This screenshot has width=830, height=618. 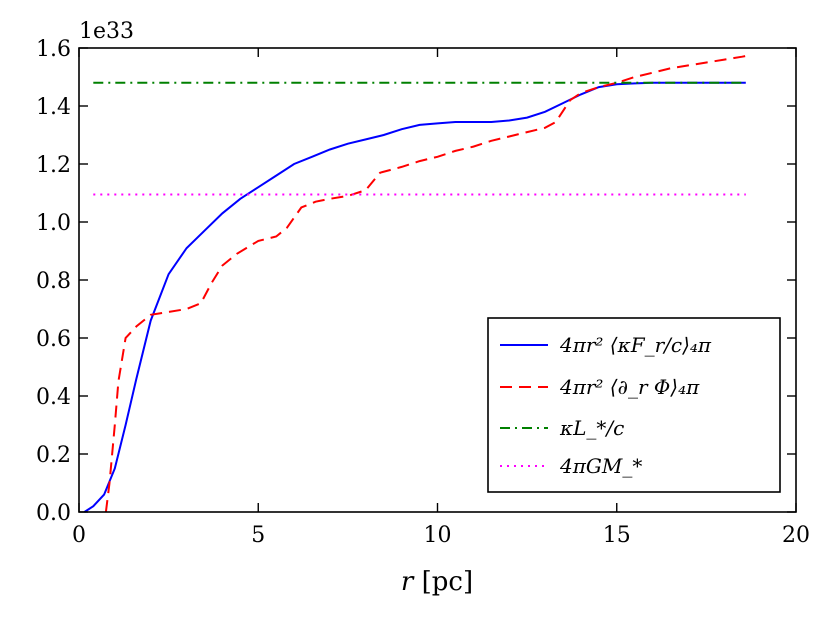 What do you see at coordinates (53, 107) in the screenshot?
I see `y-tick-label: 1.4` at bounding box center [53, 107].